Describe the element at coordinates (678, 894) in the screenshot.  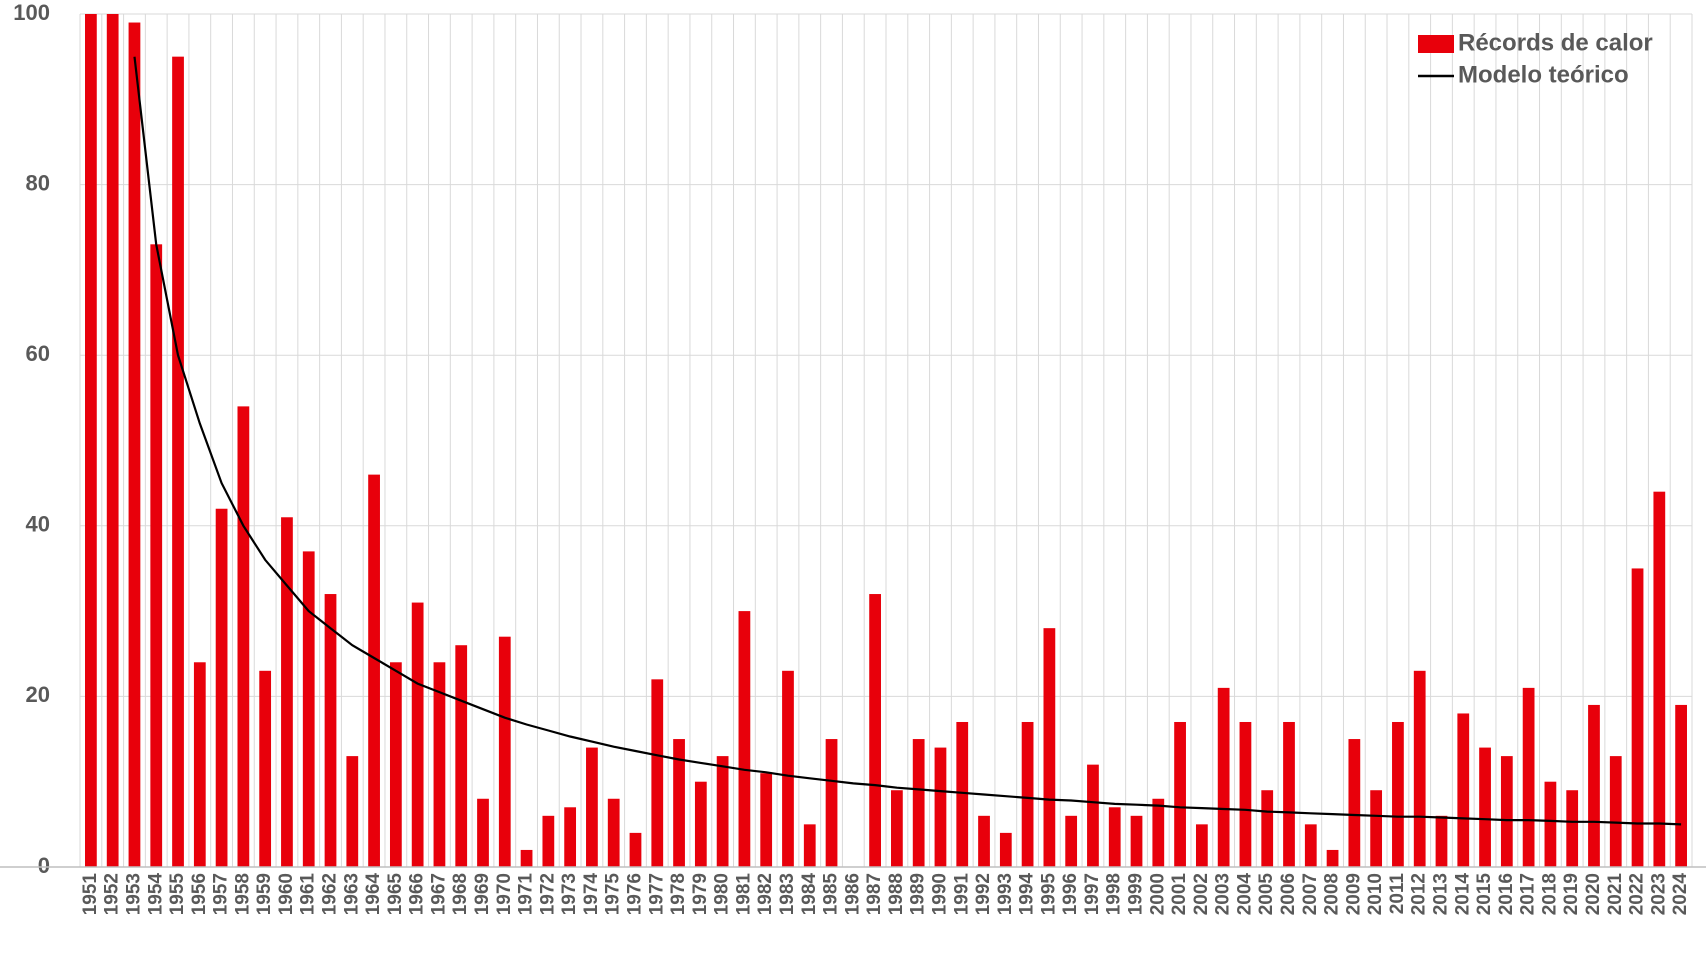
I see `x-tick-label: 1978` at that location.